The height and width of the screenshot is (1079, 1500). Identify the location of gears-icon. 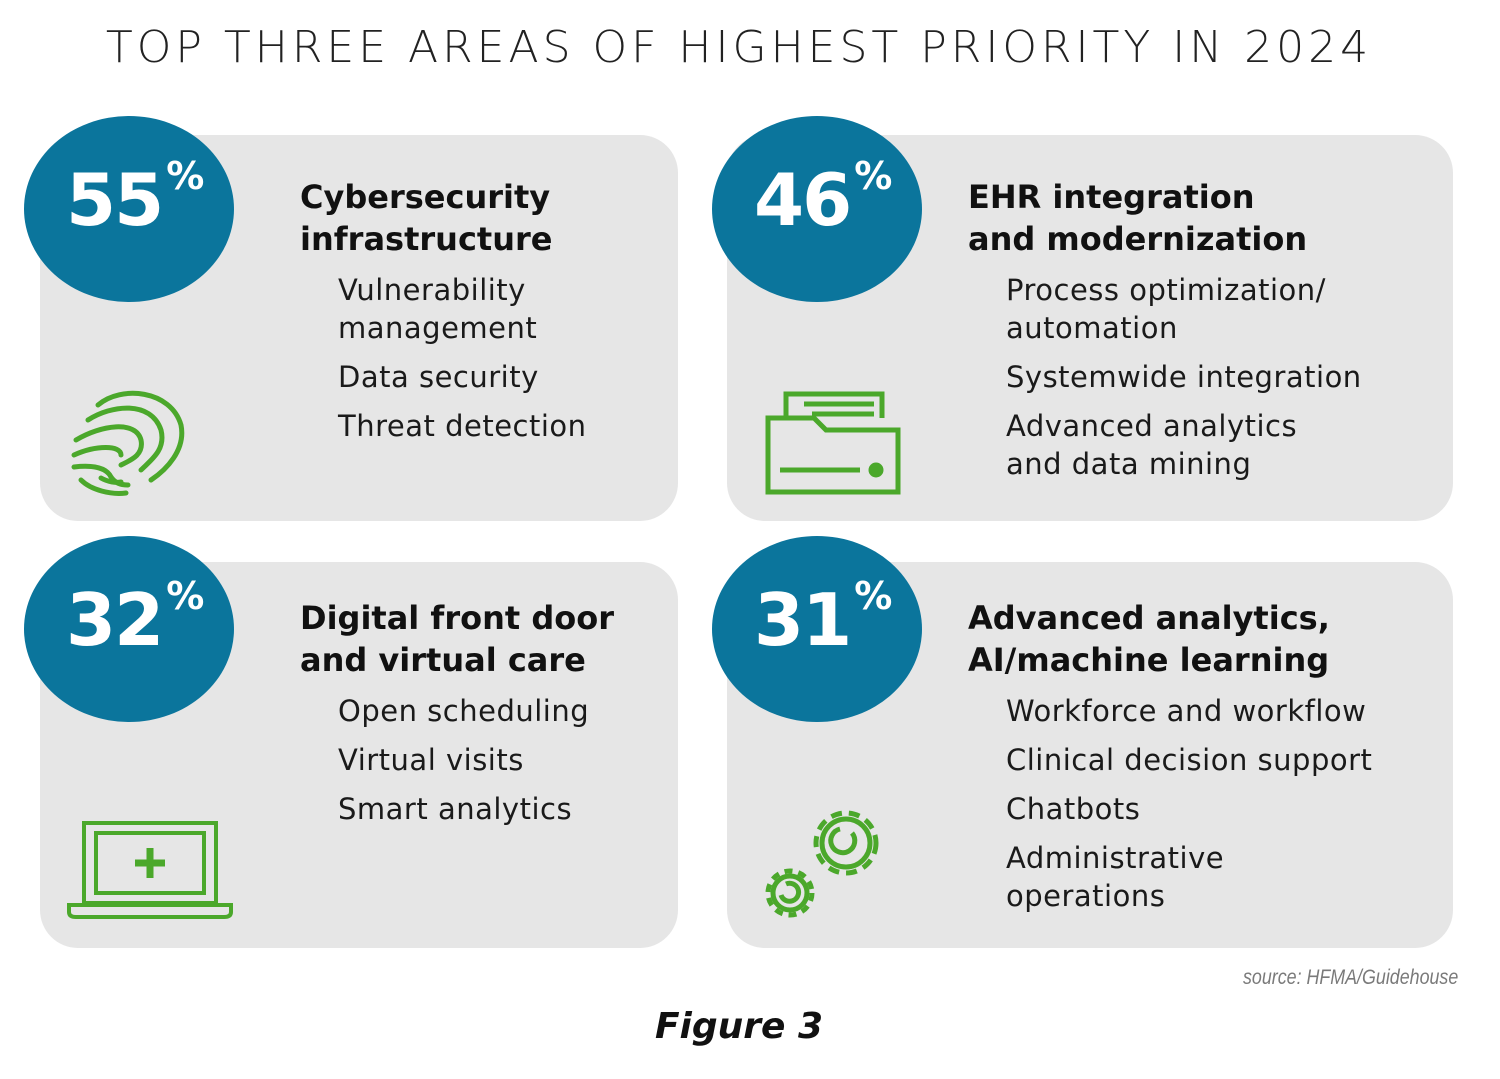
(822, 864).